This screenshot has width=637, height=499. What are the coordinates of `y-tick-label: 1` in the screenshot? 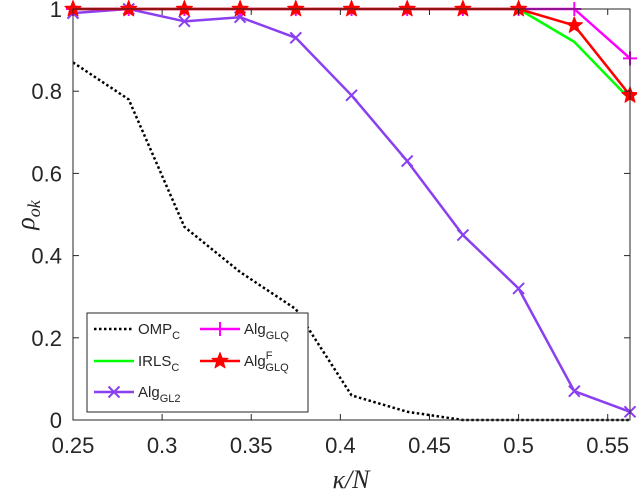 It's located at (56, 11).